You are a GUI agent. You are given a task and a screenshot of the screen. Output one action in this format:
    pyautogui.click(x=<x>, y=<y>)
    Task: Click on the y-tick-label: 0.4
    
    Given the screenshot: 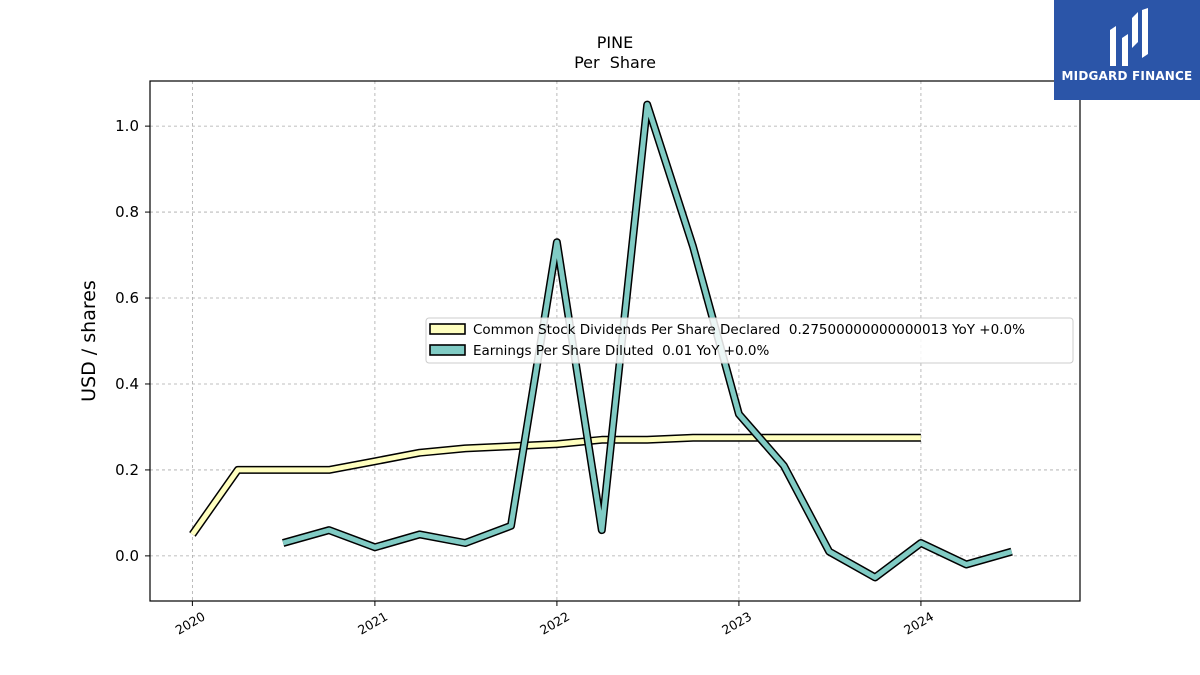 What is the action you would take?
    pyautogui.click(x=127, y=384)
    